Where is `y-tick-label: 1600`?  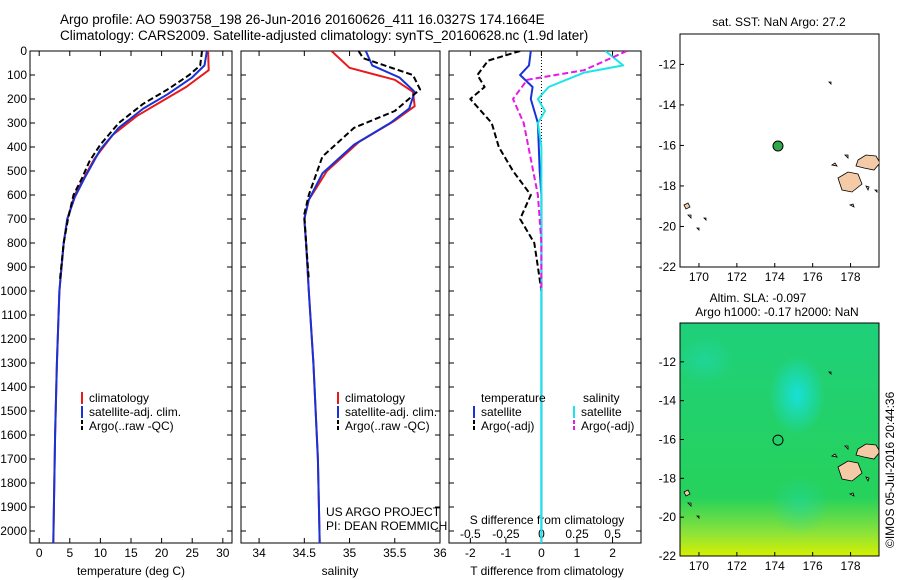
y-tick-label: 1600 is located at coordinates (13, 435).